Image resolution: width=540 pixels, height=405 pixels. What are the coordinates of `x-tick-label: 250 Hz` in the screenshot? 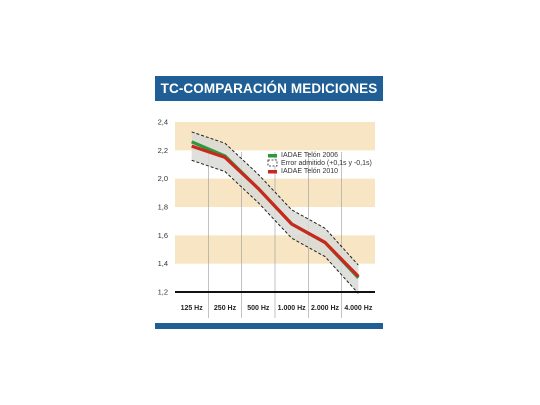 It's located at (225, 308).